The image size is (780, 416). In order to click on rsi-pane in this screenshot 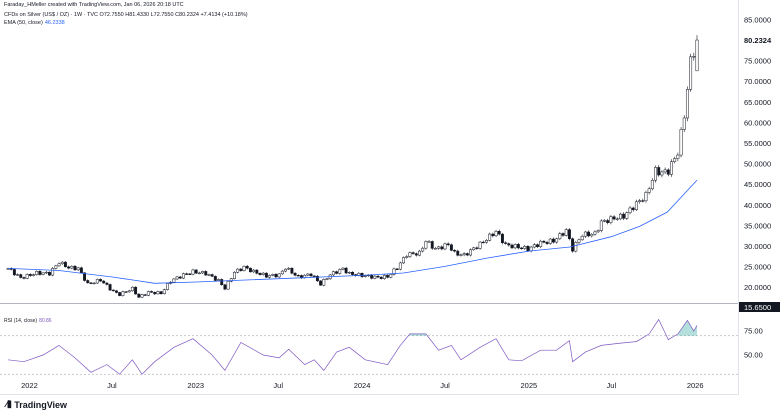, I will do `click(369, 346)`.